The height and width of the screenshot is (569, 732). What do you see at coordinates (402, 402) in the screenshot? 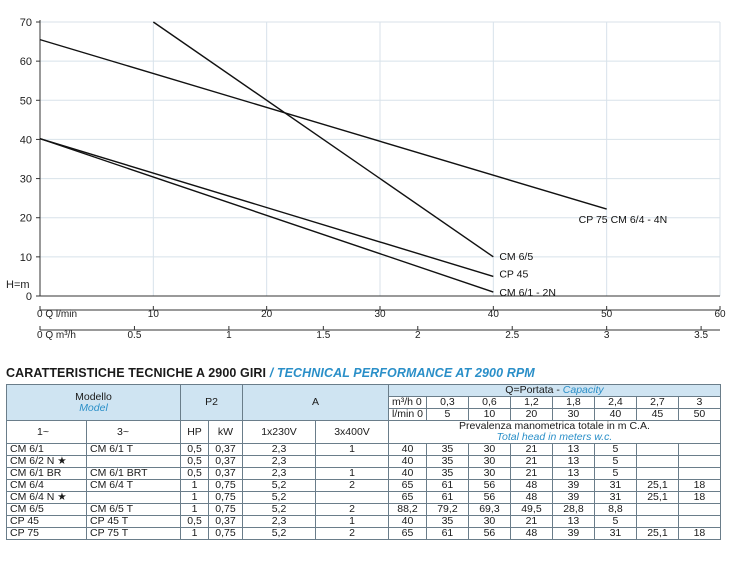
I see `m3h-unit-label: m³/h` at bounding box center [402, 402].